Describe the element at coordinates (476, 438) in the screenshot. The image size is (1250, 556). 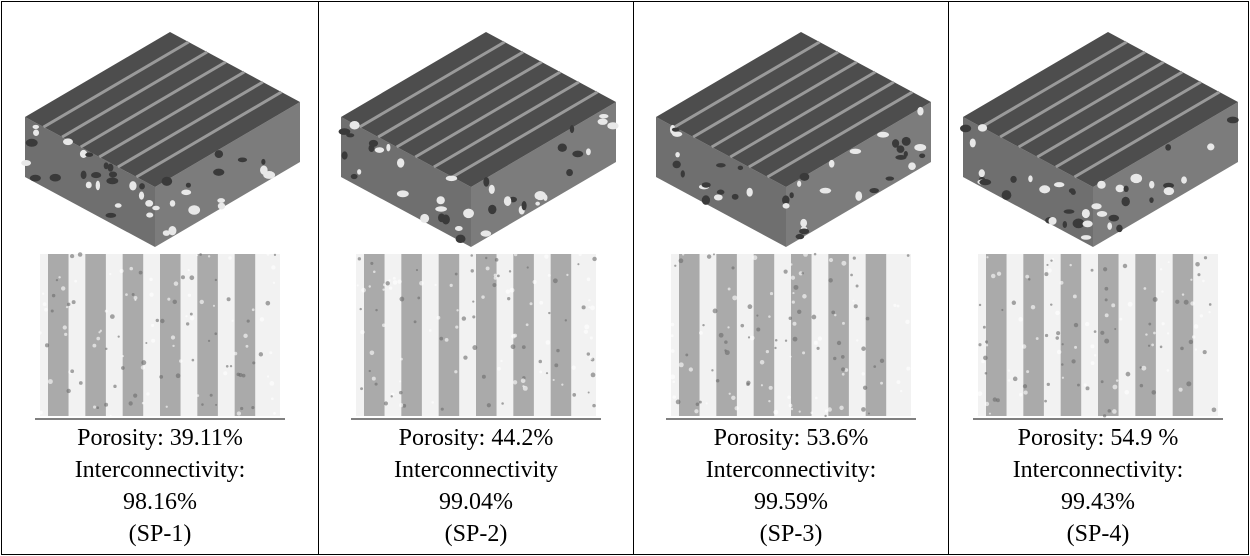
I see `caption-line: Porosity: 44.2%` at that location.